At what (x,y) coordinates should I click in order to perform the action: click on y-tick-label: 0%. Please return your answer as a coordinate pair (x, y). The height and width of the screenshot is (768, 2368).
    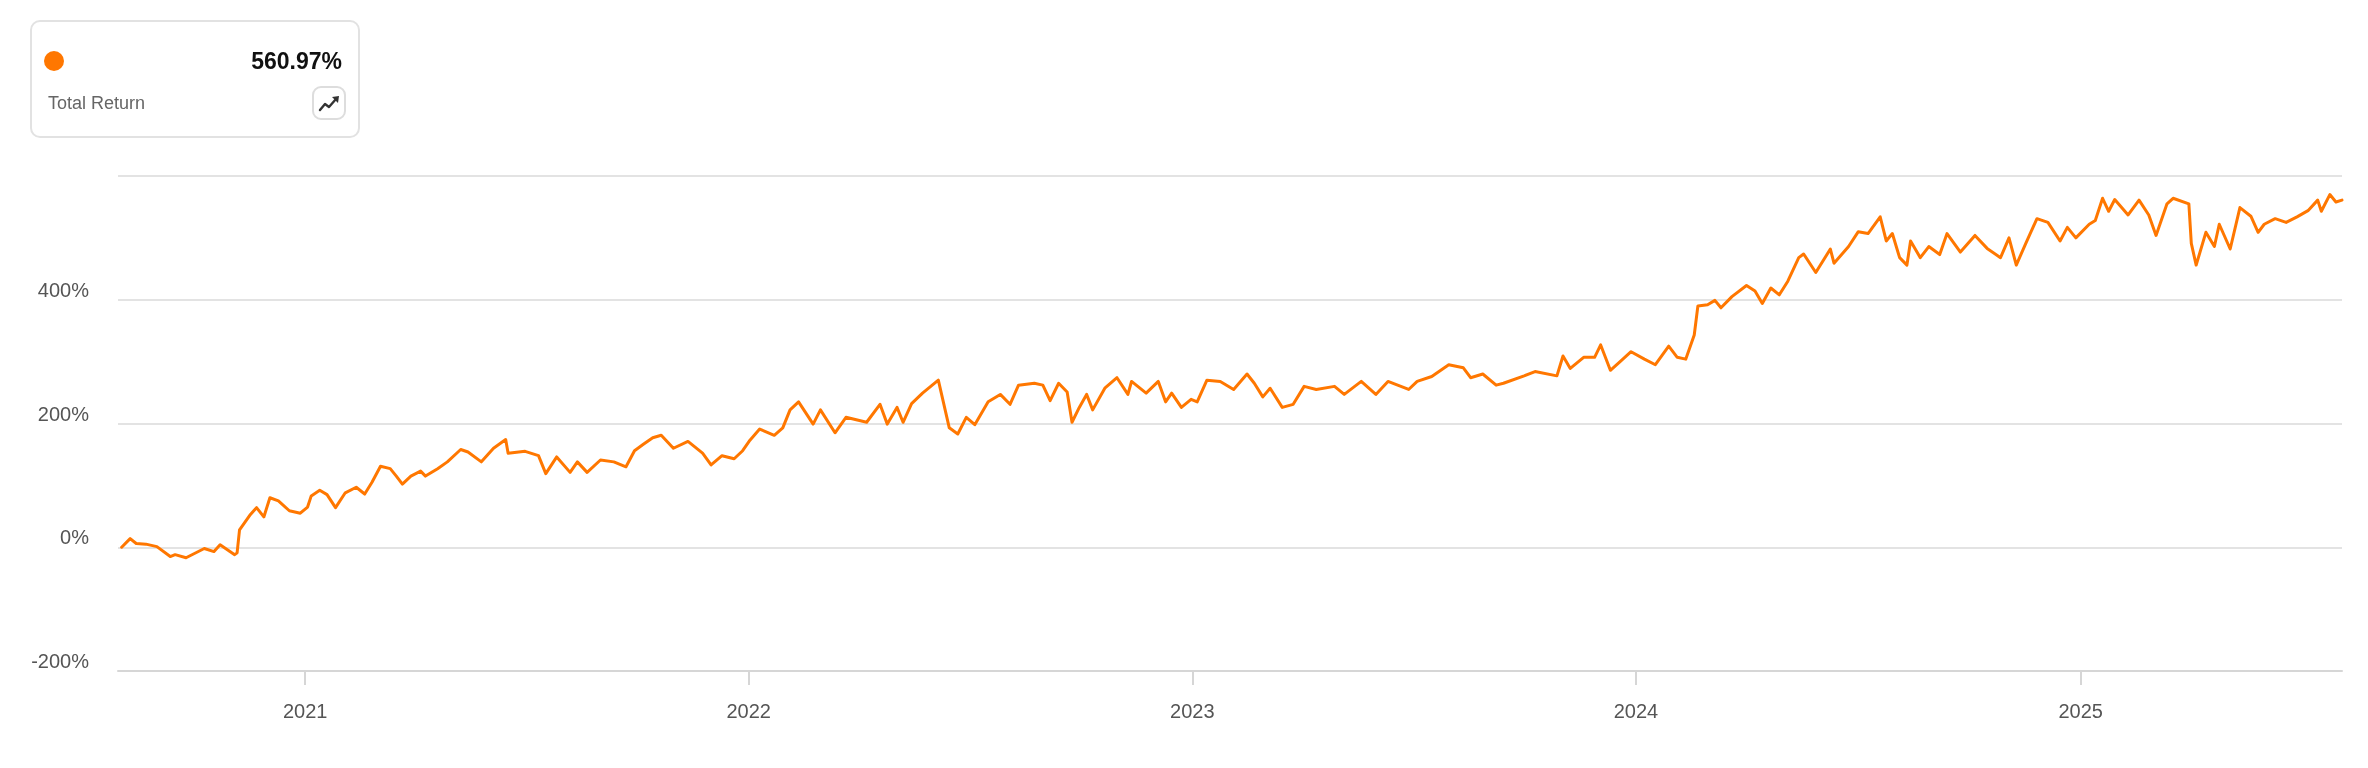
    Looking at the image, I should click on (75, 537).